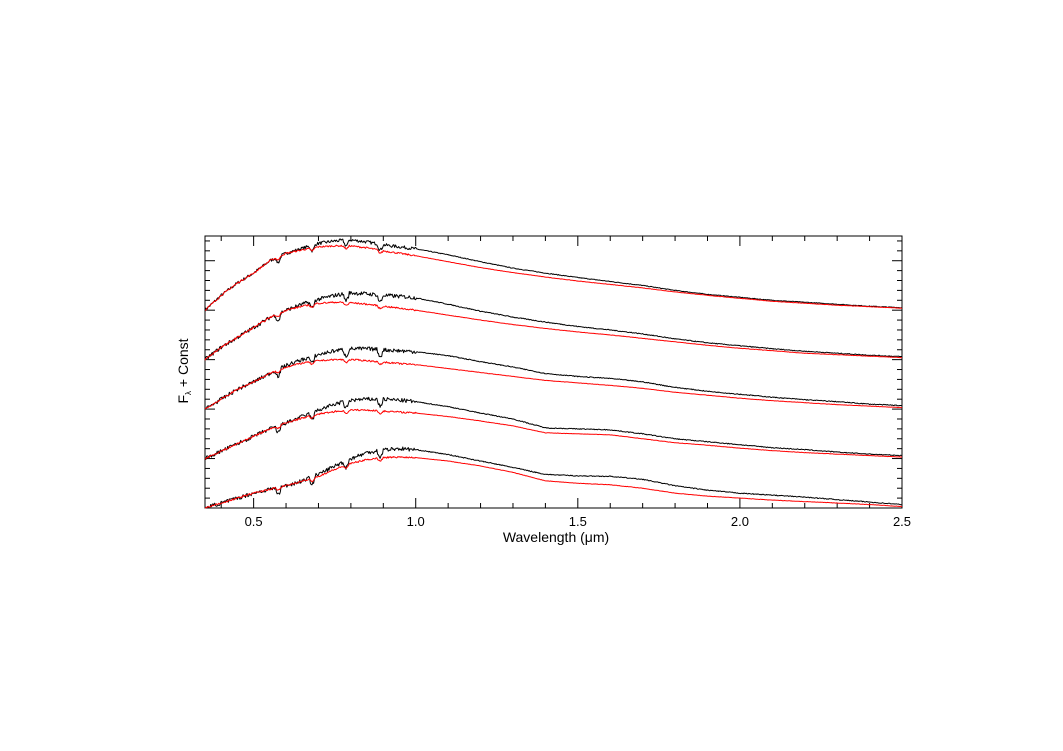 Image resolution: width=1063 pixels, height=751 pixels. Describe the element at coordinates (254, 521) in the screenshot. I see `x-tick-label: 0.5` at that location.